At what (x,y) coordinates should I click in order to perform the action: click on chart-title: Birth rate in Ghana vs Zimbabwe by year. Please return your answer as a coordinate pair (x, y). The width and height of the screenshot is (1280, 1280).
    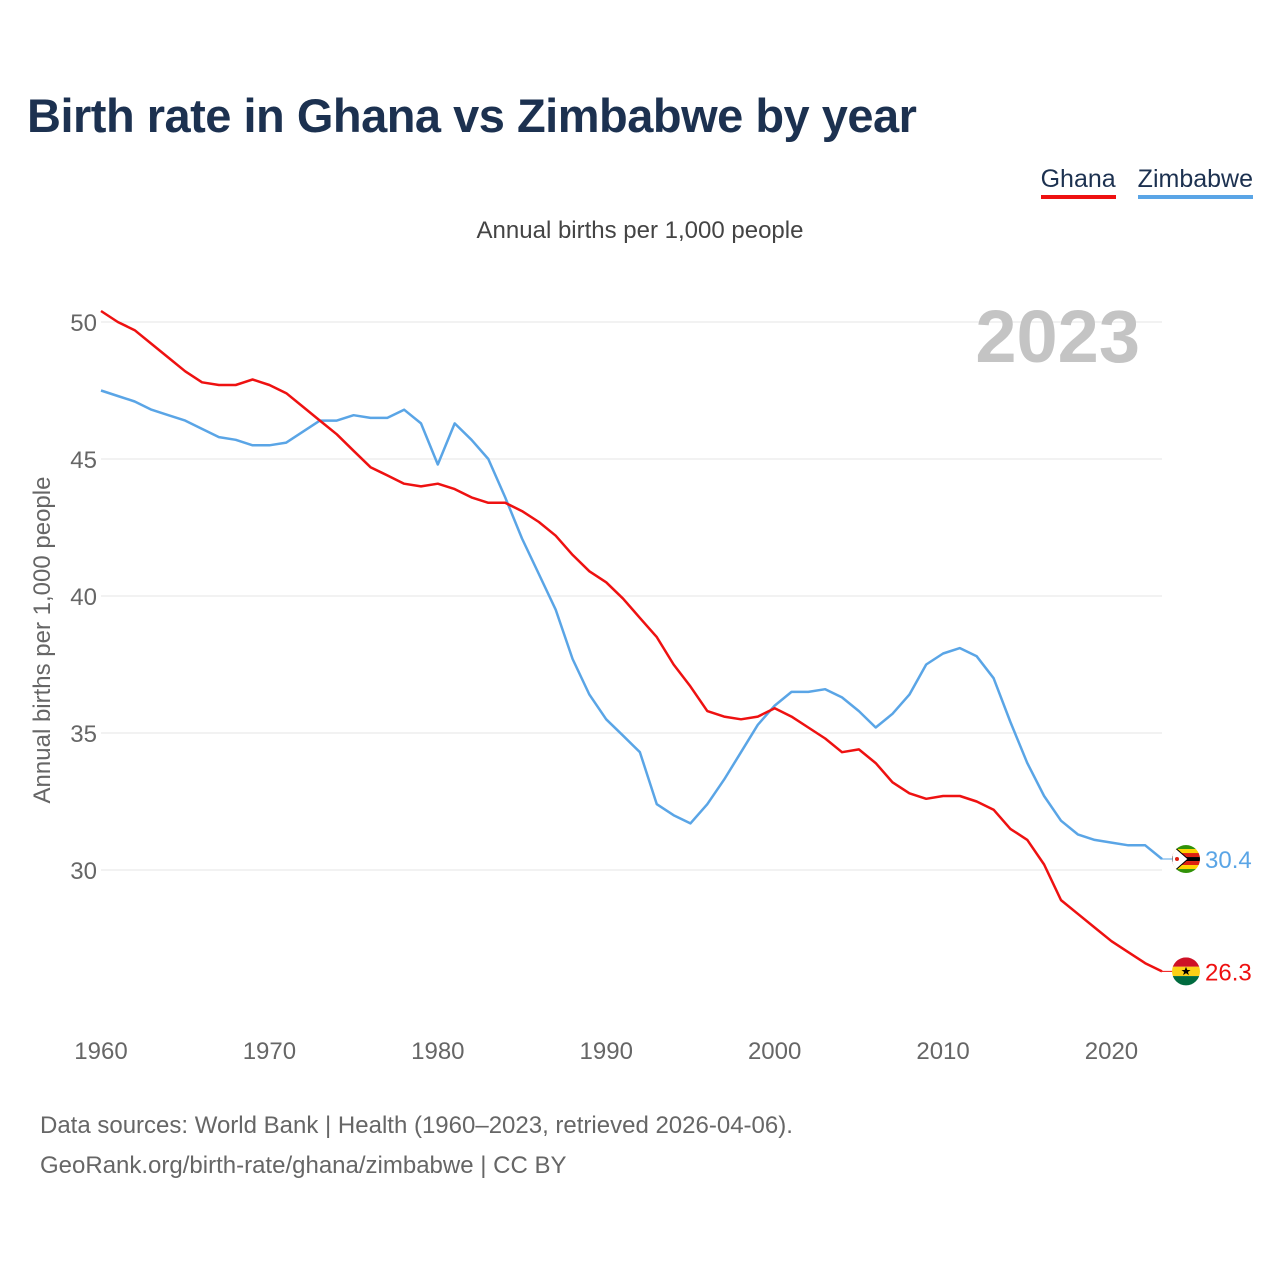
    Looking at the image, I should click on (472, 115).